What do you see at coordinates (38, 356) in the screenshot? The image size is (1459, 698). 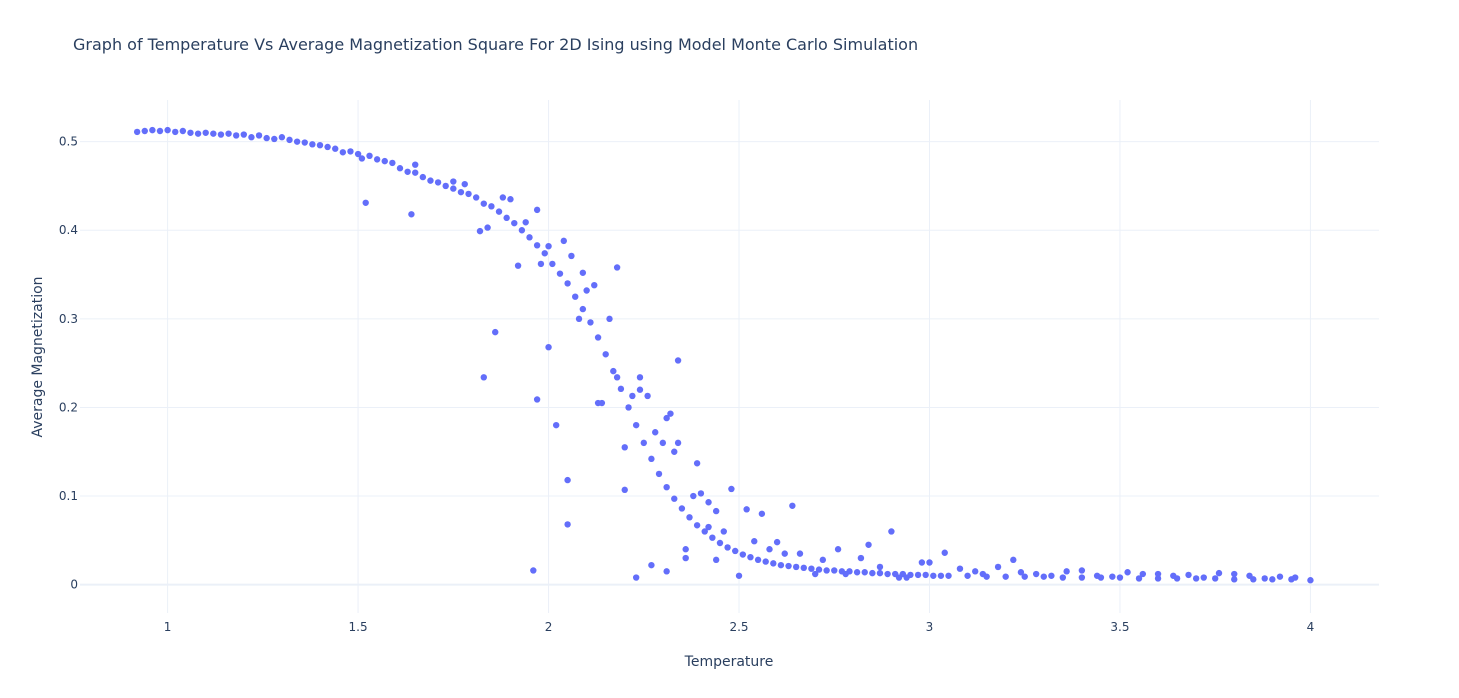 I see `y-axis-title: Average Magnetization` at bounding box center [38, 356].